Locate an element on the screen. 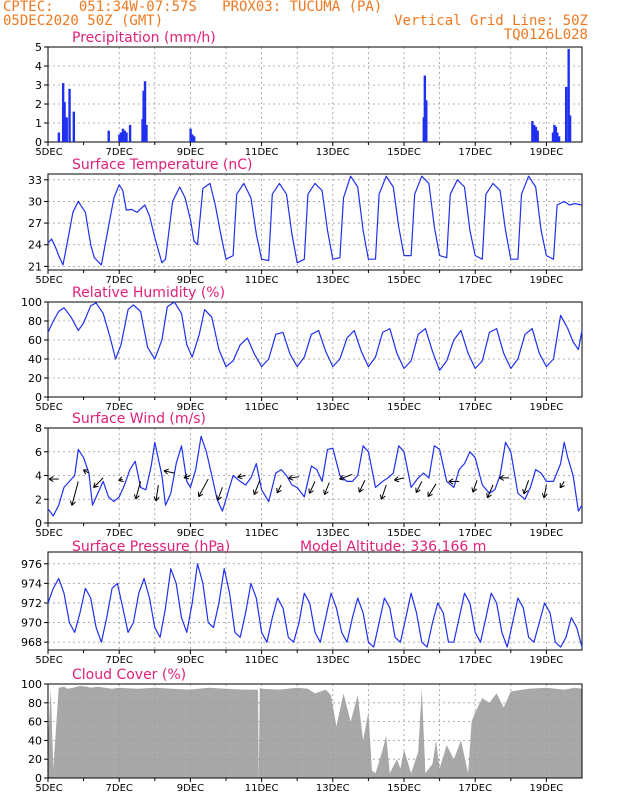  wind-y-tick-label: 0 is located at coordinates (38, 523).